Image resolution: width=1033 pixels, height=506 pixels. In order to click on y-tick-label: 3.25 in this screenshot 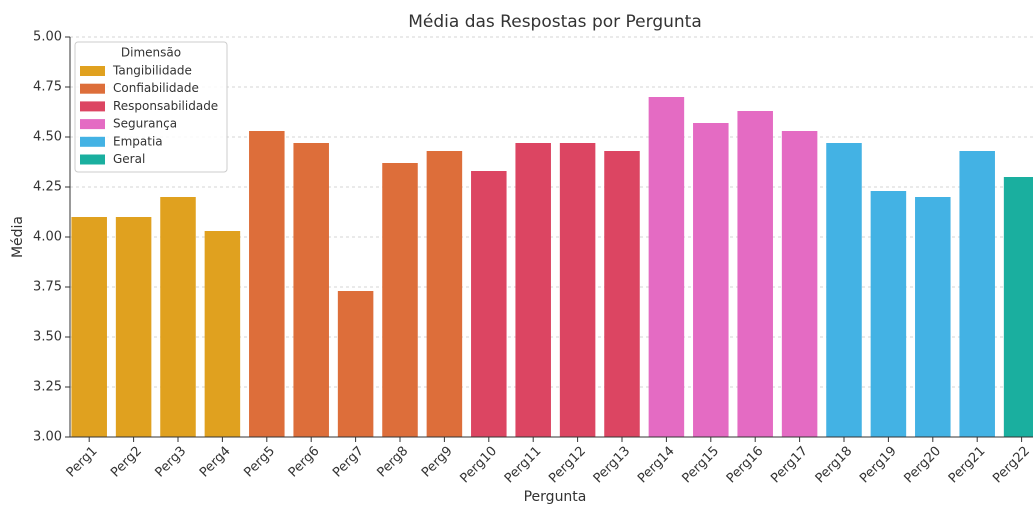, I will do `click(47, 387)`.